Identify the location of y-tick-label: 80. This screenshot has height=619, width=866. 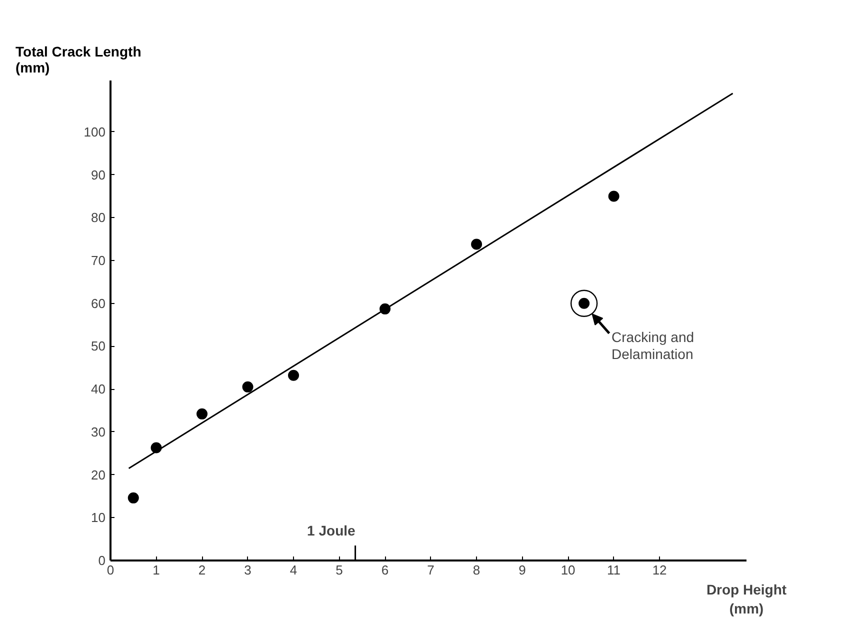
(98, 218).